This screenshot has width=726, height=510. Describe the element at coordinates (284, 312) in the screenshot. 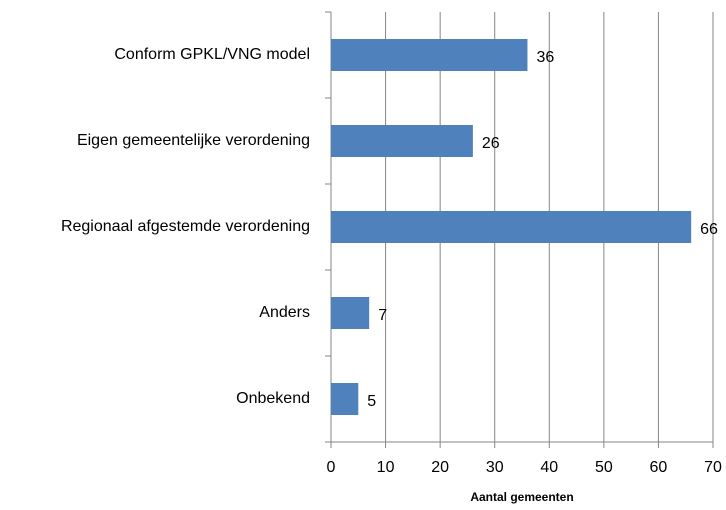

I see `y-tick-label: Anders` at that location.